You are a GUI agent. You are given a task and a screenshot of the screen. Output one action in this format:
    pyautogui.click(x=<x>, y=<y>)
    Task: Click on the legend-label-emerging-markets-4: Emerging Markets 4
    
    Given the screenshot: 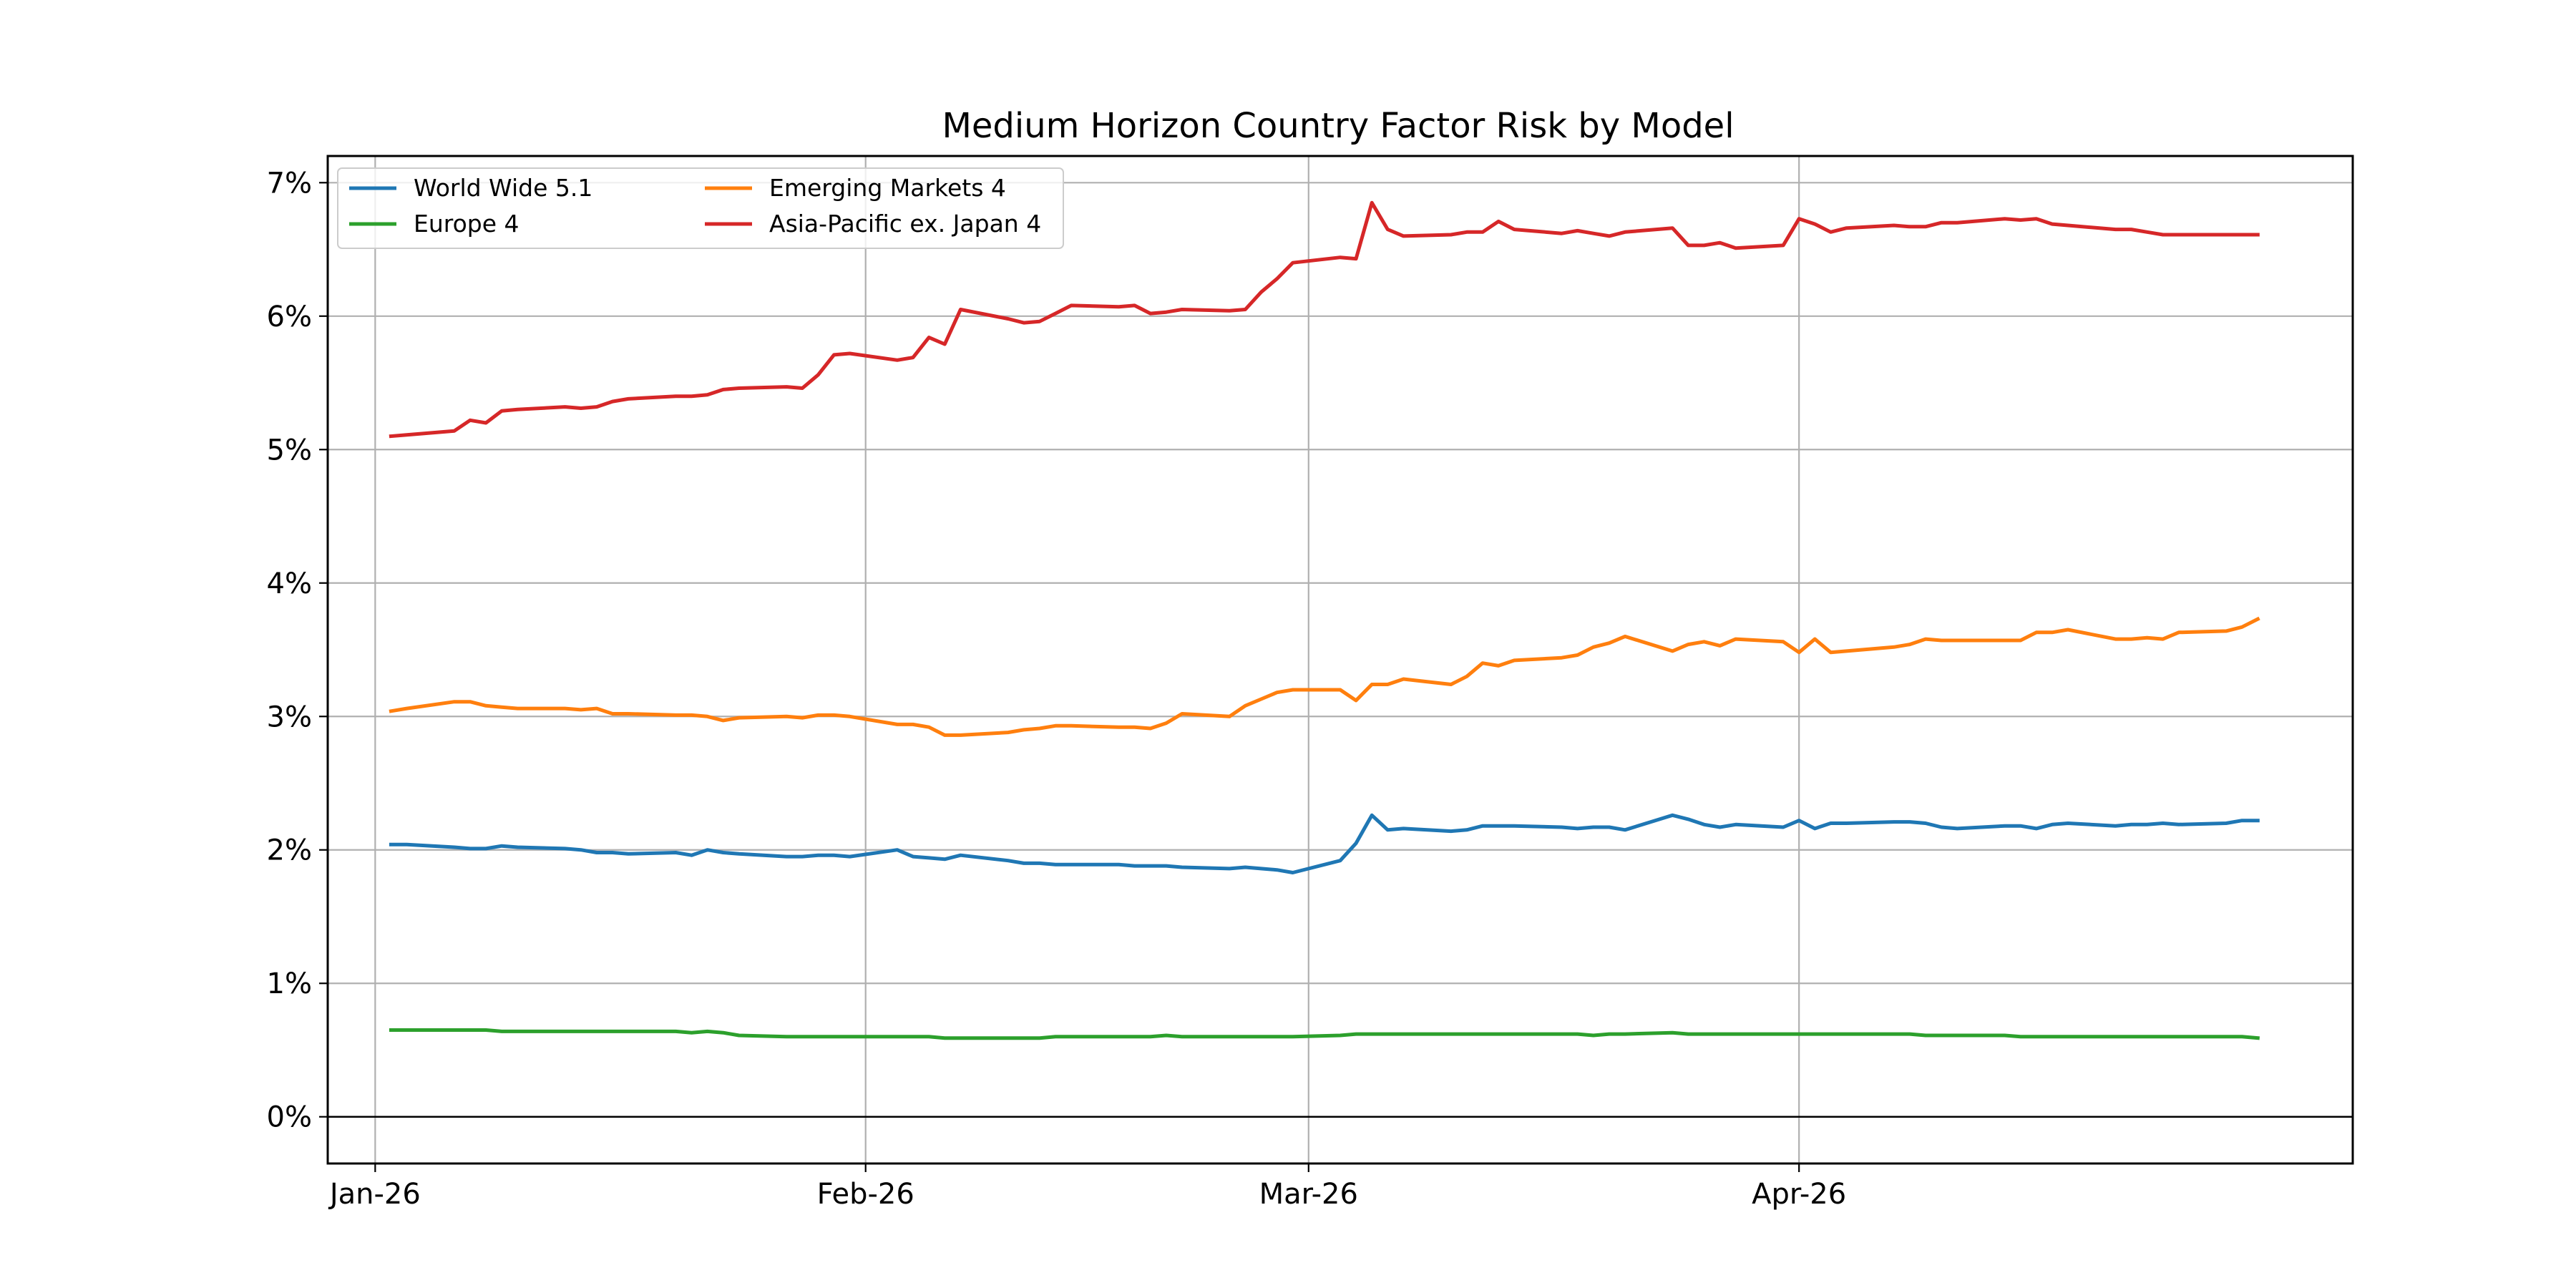 What is the action you would take?
    pyautogui.click(x=887, y=188)
    